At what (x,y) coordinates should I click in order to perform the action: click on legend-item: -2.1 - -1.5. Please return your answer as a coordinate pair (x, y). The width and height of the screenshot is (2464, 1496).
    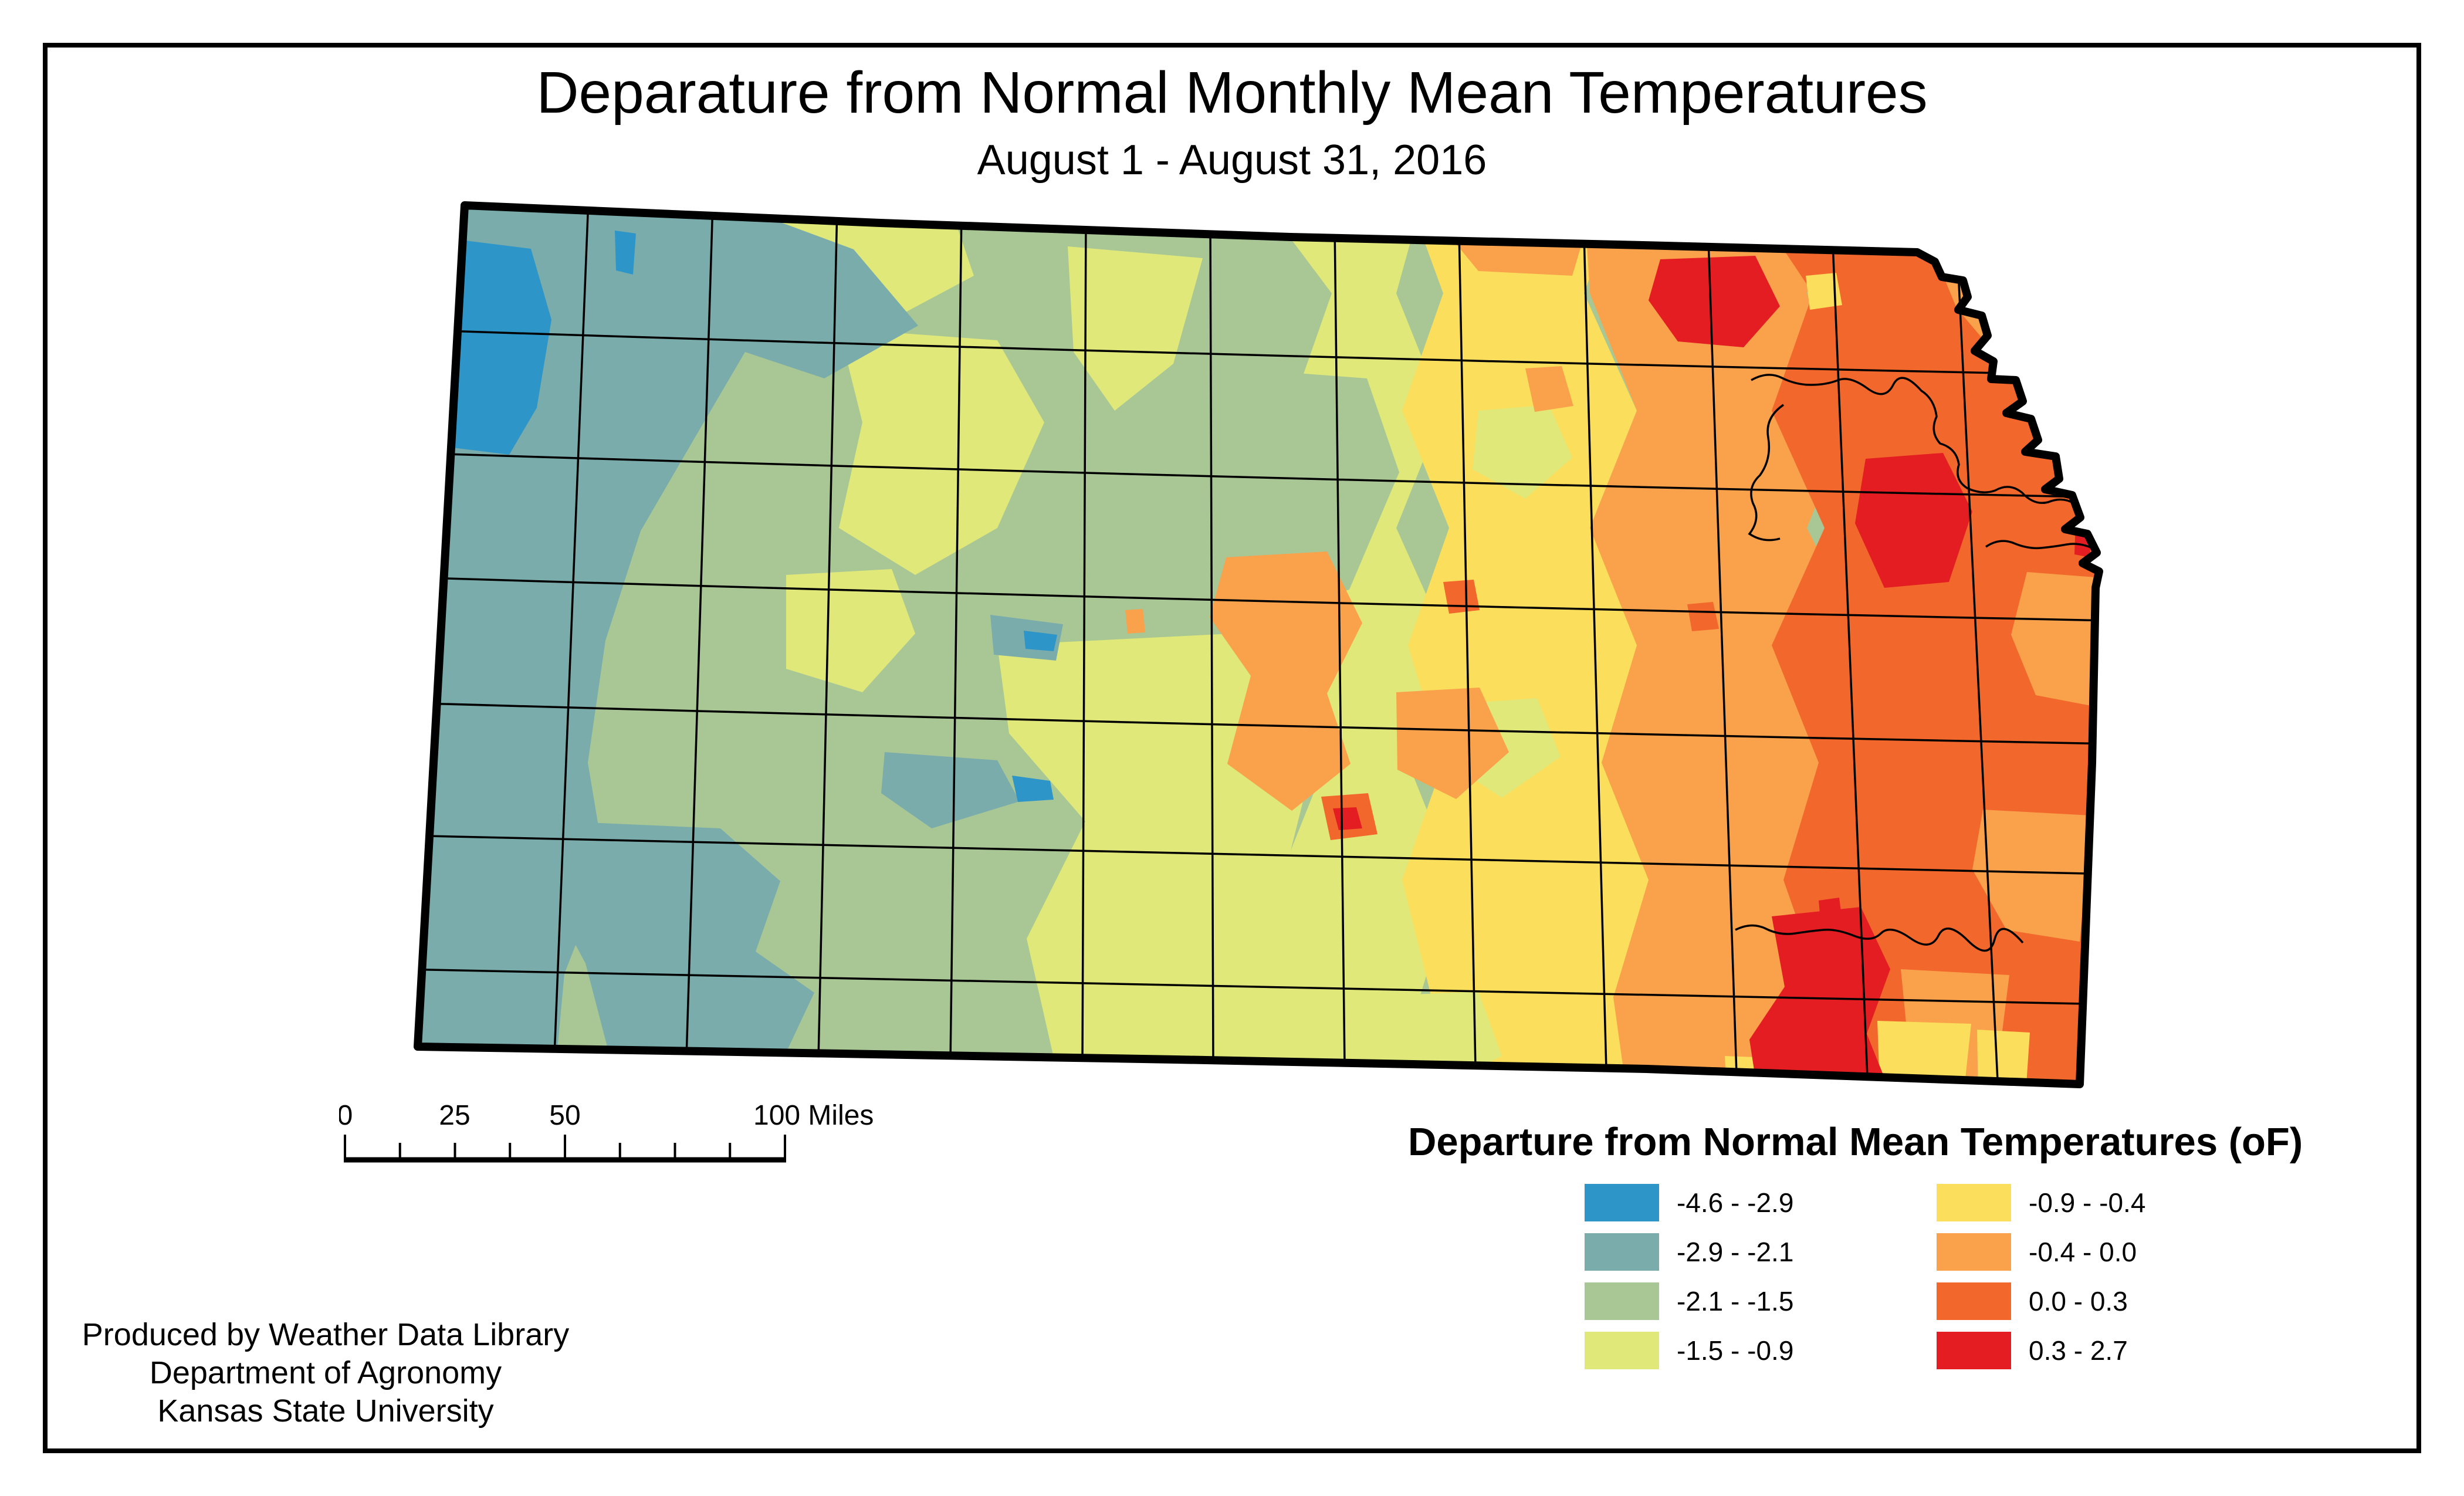
    Looking at the image, I should click on (1689, 1301).